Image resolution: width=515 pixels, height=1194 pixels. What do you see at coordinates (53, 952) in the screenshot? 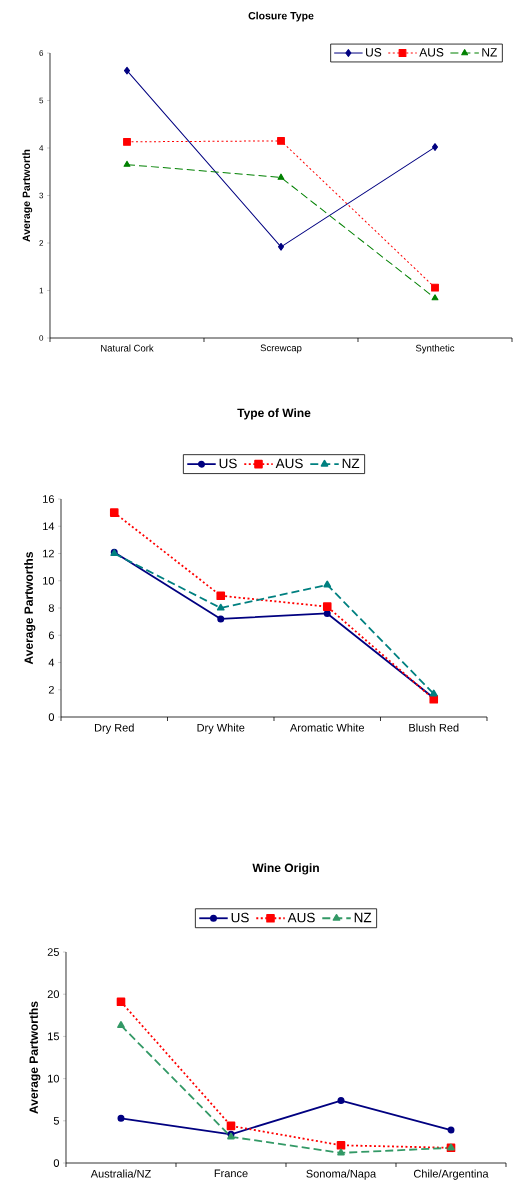
I see `y-tick-label: 25` at bounding box center [53, 952].